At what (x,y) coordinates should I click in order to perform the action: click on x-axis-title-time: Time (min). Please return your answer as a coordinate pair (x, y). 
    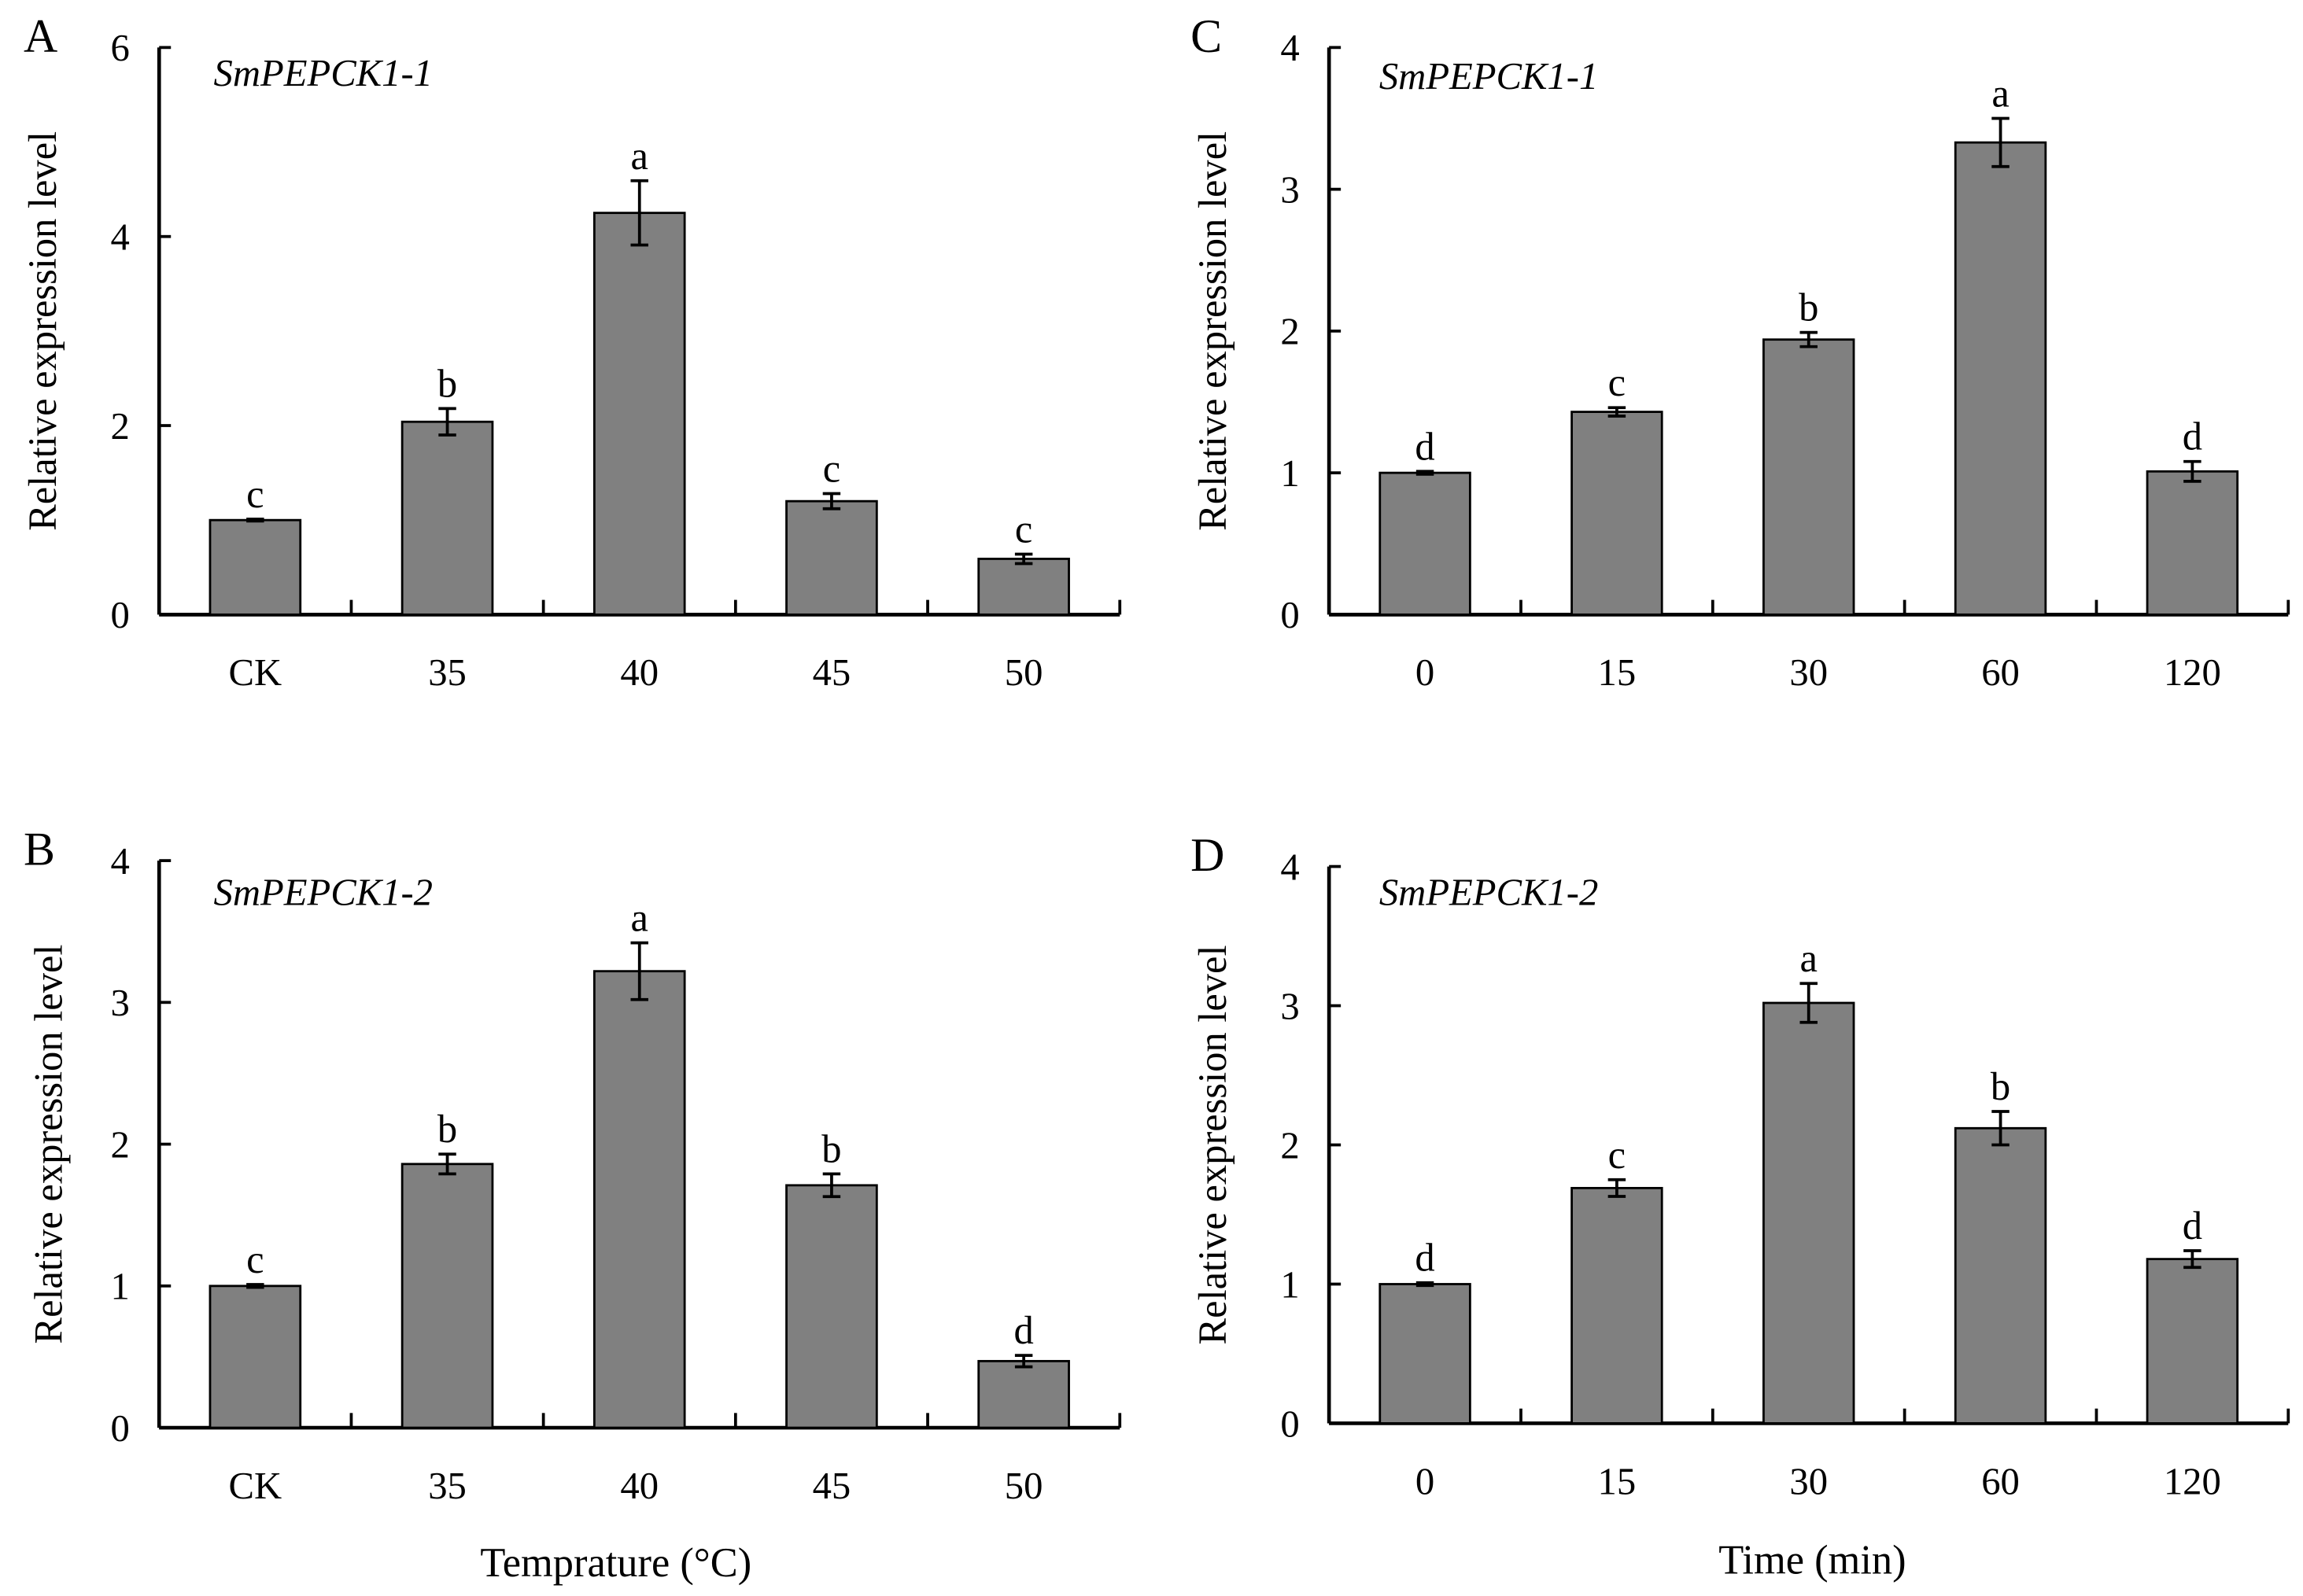
    Looking at the image, I should click on (1812, 1560).